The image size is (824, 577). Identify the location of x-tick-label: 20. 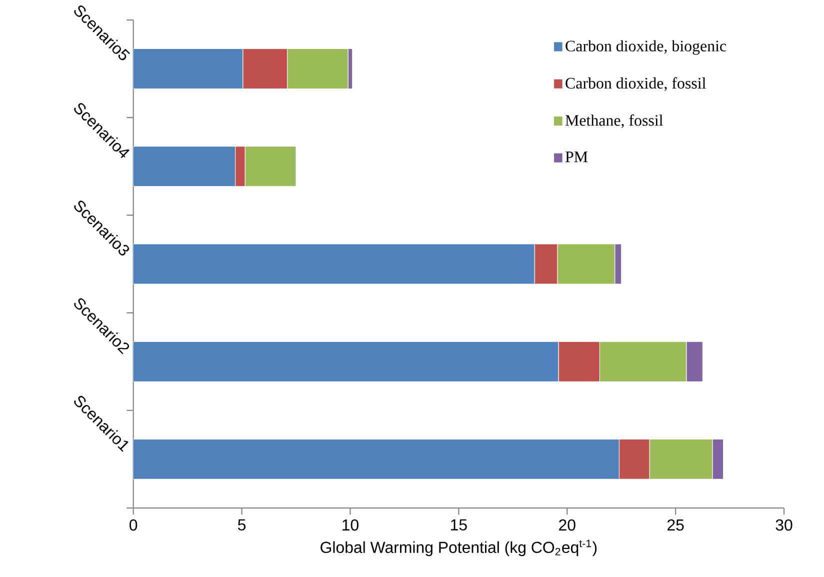
(567, 524).